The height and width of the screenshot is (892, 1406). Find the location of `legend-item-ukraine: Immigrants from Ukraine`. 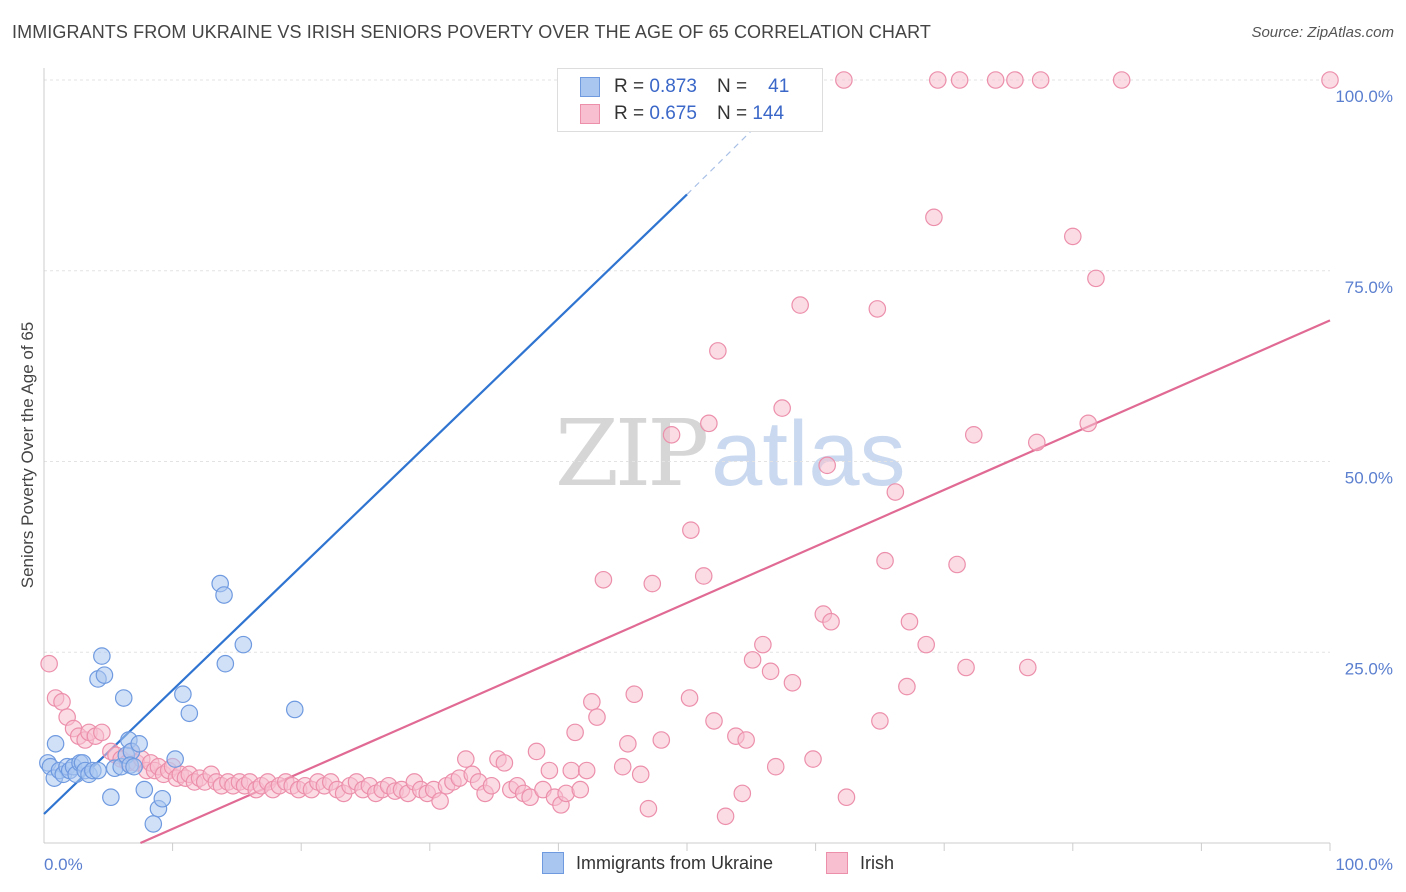

legend-item-ukraine: Immigrants from Ukraine is located at coordinates (657, 863).